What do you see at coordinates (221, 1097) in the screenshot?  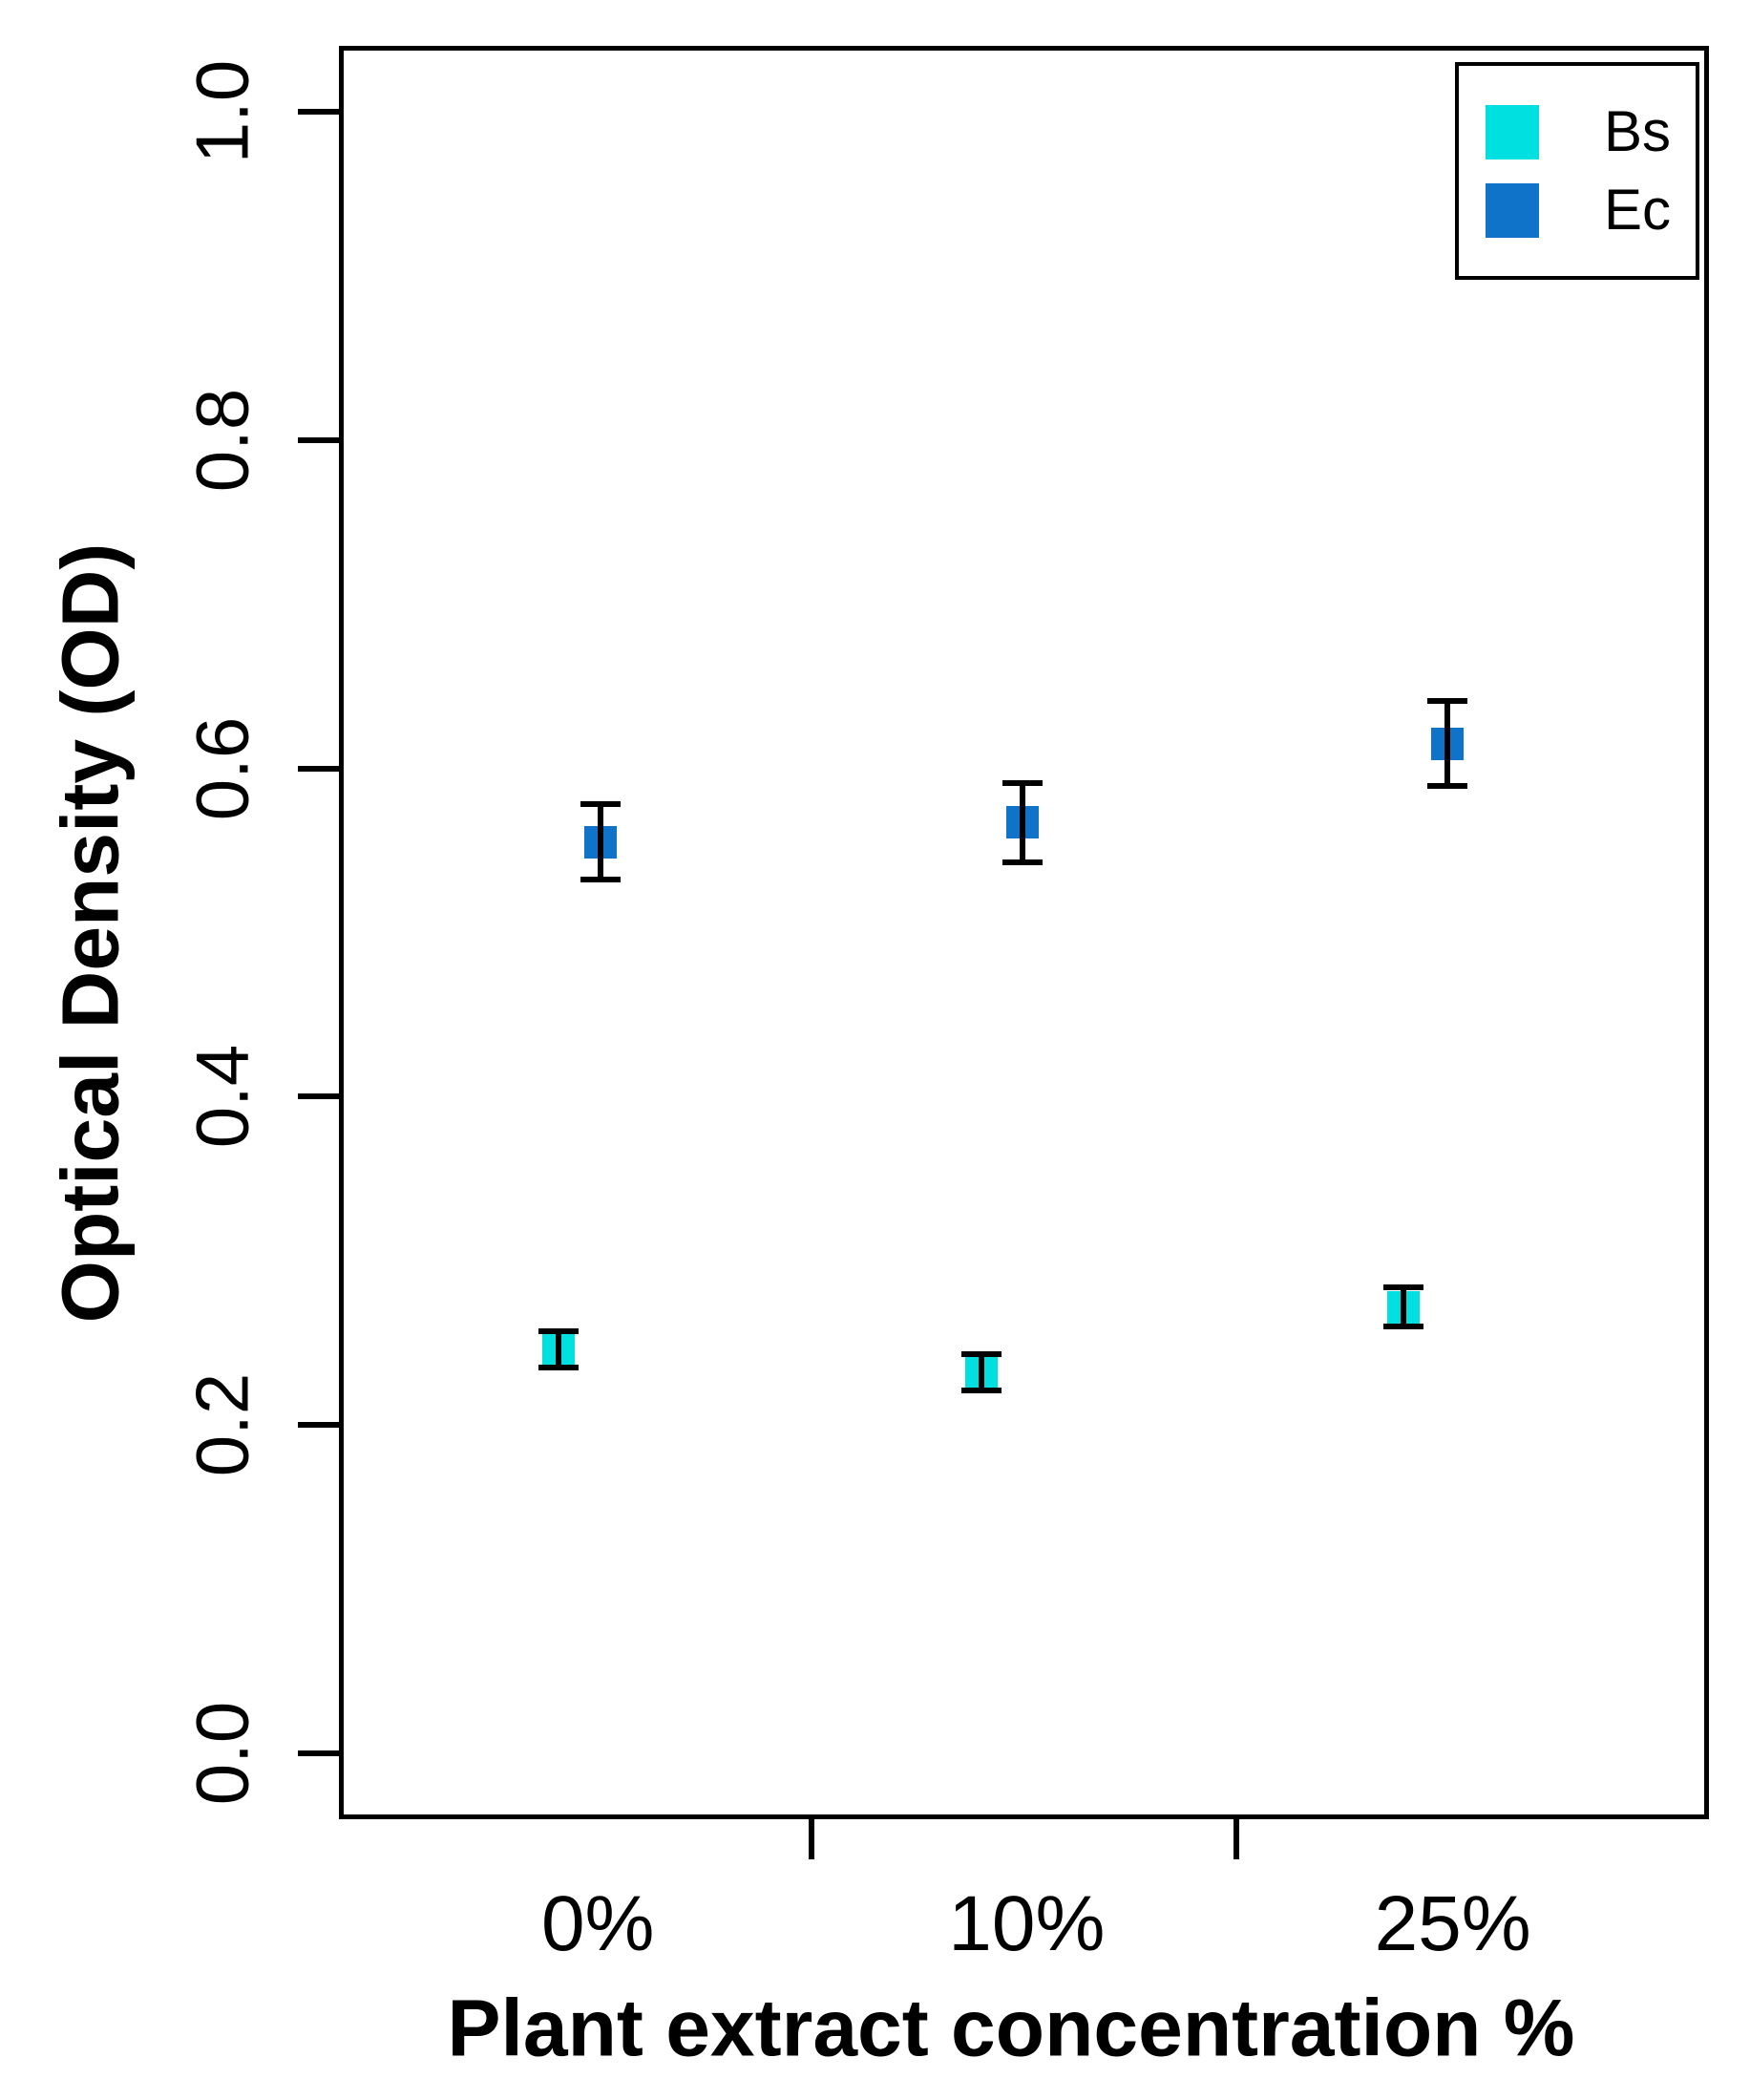 I see `y-tick-label: 0.4` at bounding box center [221, 1097].